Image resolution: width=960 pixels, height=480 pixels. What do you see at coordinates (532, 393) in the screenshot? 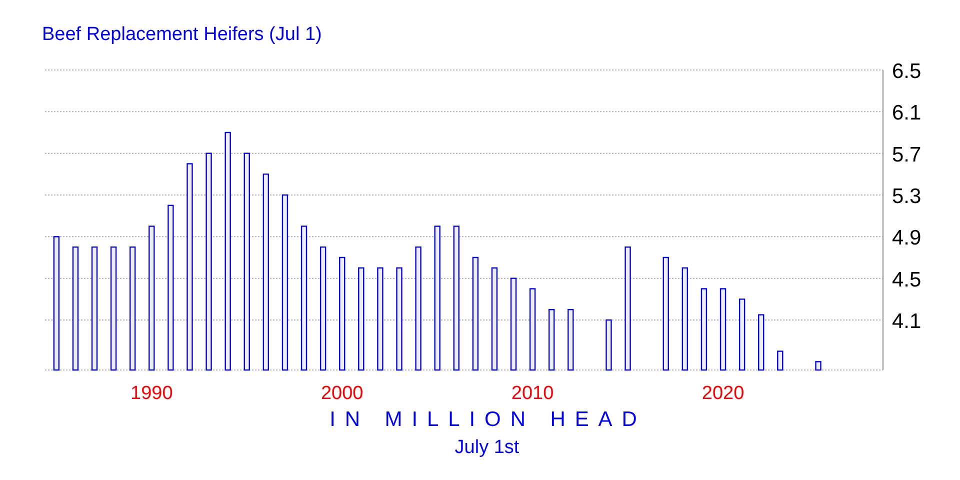
I see `x-tick-label: 2010` at bounding box center [532, 393].